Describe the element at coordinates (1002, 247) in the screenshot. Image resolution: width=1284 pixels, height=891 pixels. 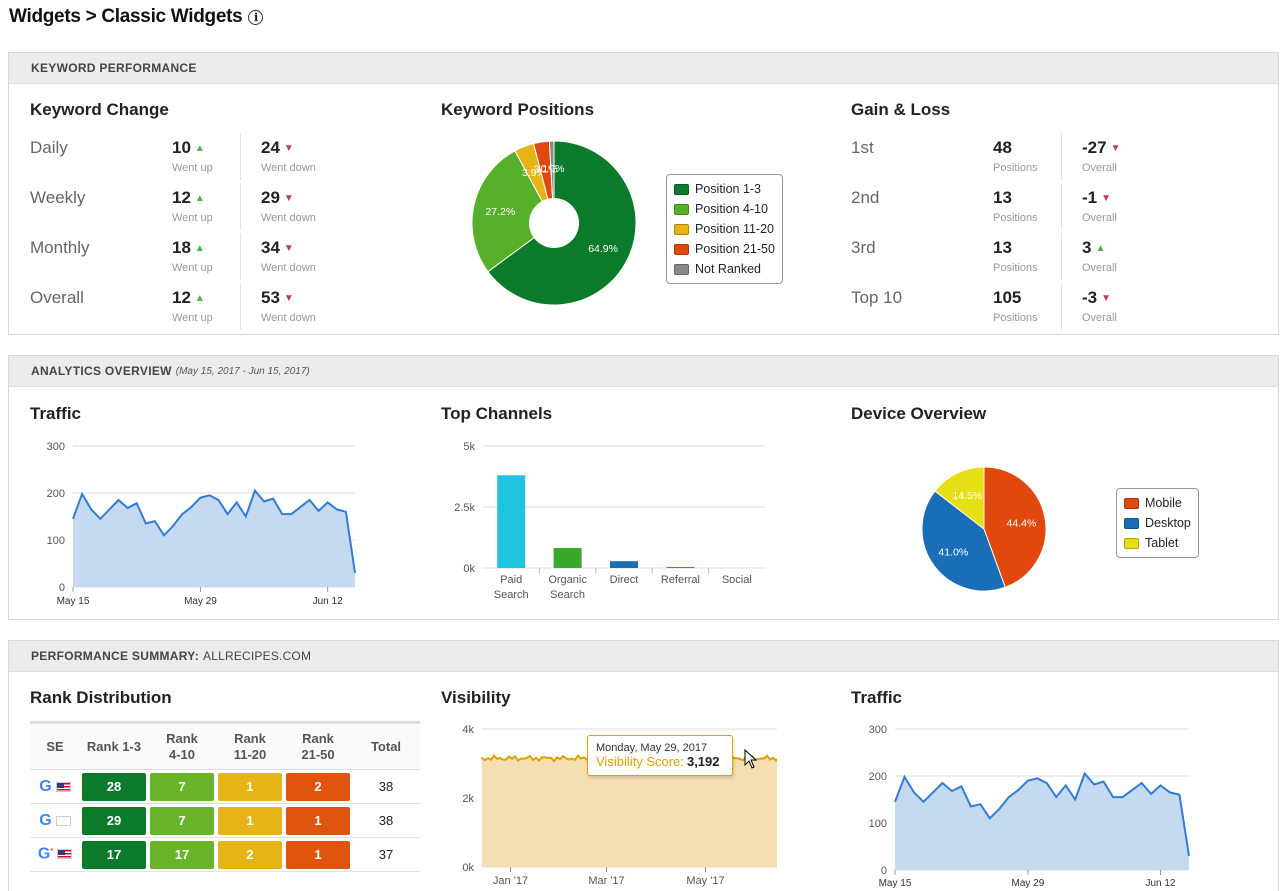
I see `positions-value: 13` at that location.